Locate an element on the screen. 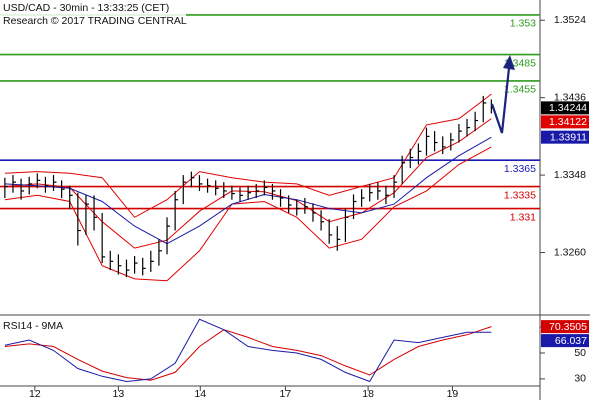 This screenshot has height=400, width=590. forecast-arrow is located at coordinates (500, 100).